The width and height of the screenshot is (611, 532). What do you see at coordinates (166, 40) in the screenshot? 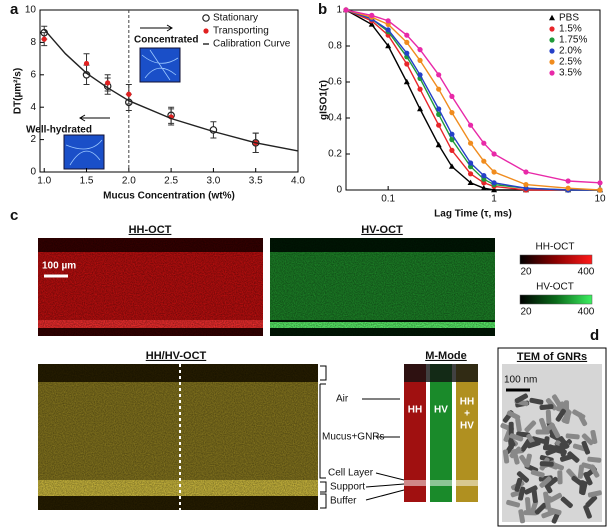
I see `annotation: Concentrated` at bounding box center [166, 40].